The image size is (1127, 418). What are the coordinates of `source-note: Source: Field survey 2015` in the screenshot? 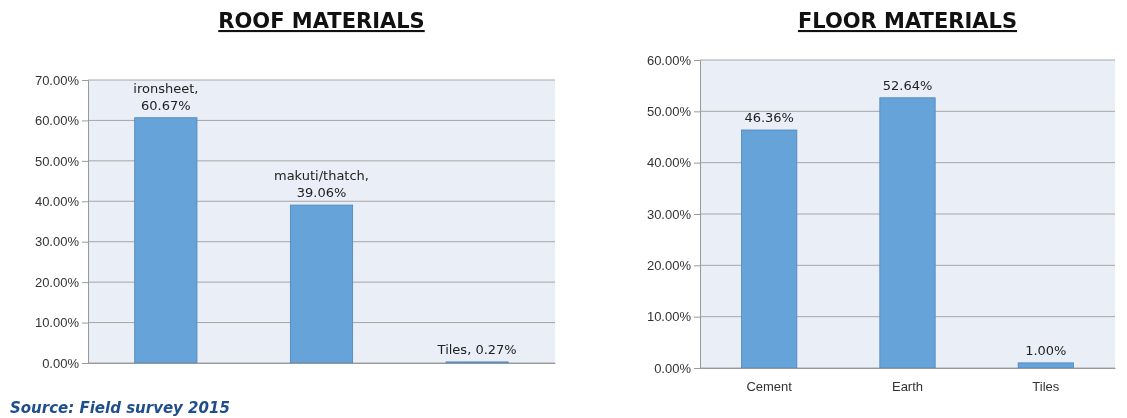 It's located at (120, 408).